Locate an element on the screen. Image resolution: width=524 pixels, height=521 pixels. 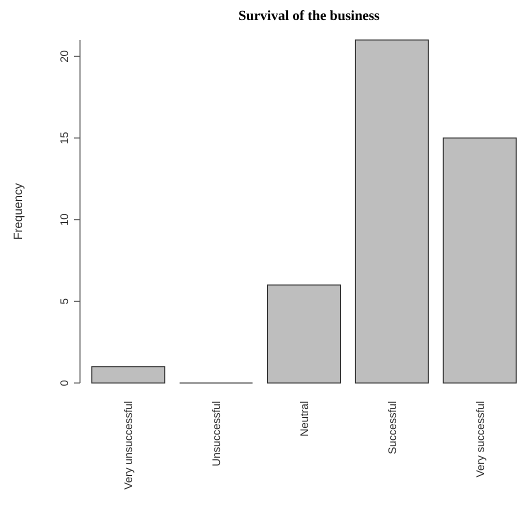
x-tick-label: Very unsuccessful is located at coordinates (129, 445).